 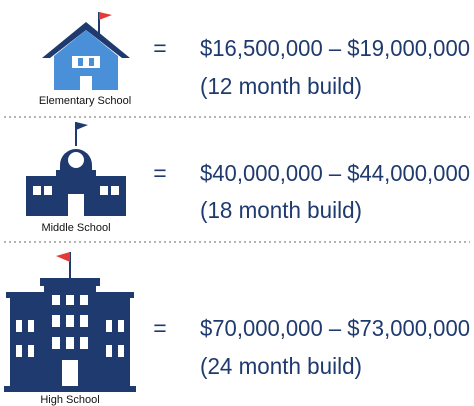 What do you see at coordinates (281, 86) in the screenshot?
I see `duration: (12 month build)` at bounding box center [281, 86].